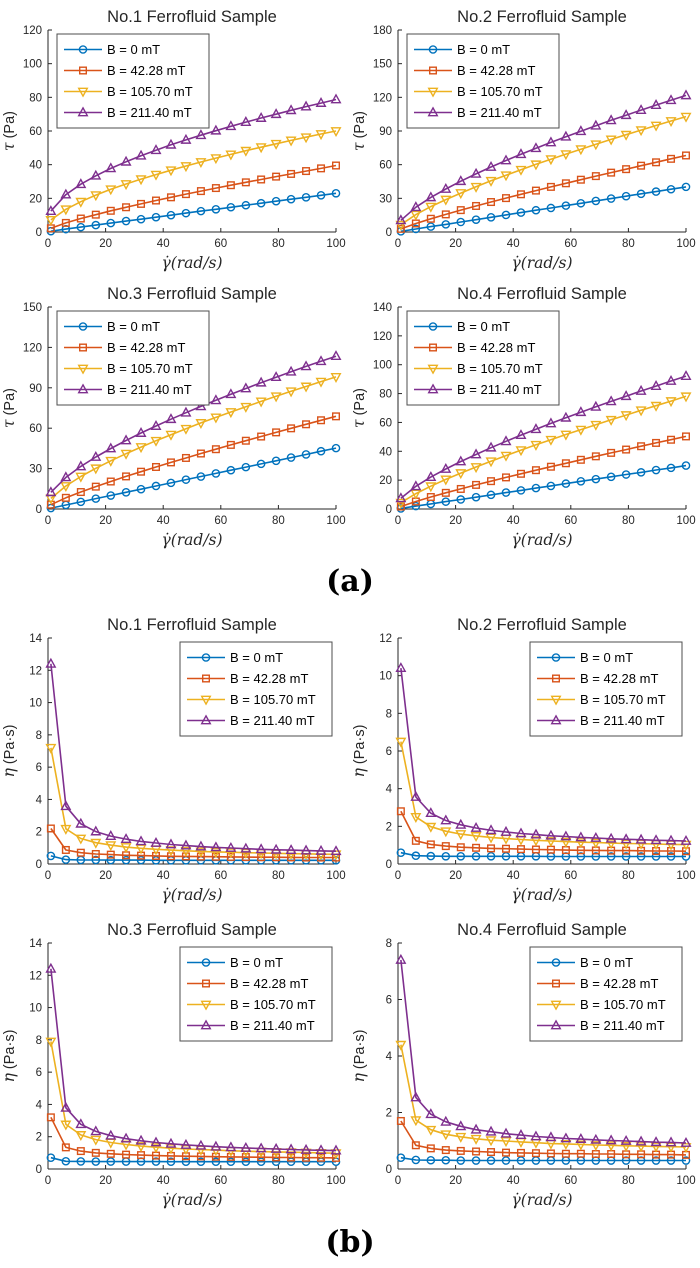 This screenshot has height=1268, width=700. Describe the element at coordinates (48, 876) in the screenshot. I see `x-tick-label: 0` at that location.